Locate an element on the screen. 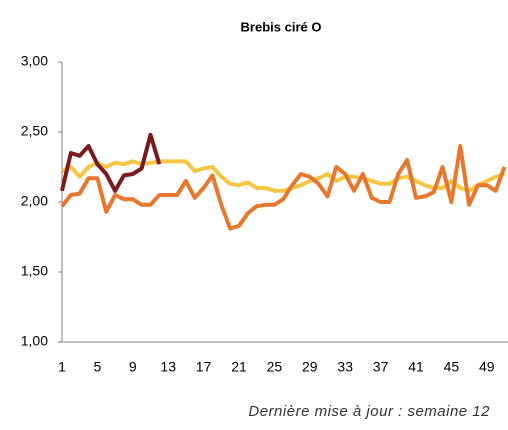 This screenshot has width=508, height=430. x-tick-label: 25 is located at coordinates (275, 367).